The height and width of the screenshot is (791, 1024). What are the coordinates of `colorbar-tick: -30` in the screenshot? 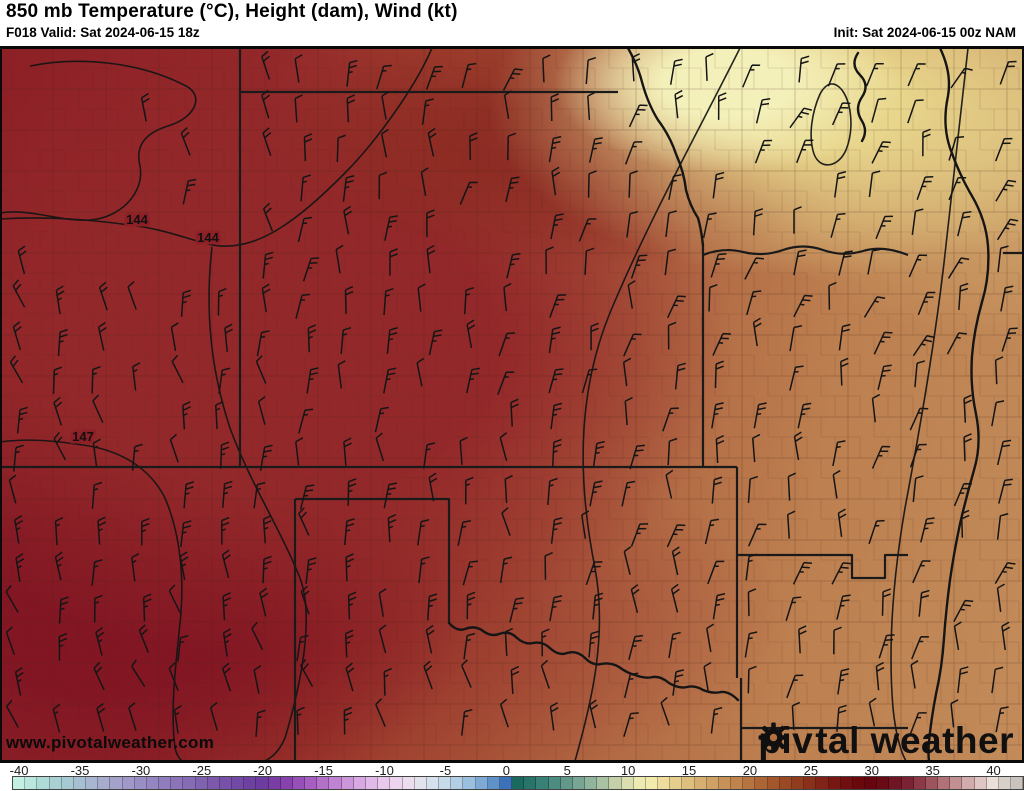 It's located at (141, 770).